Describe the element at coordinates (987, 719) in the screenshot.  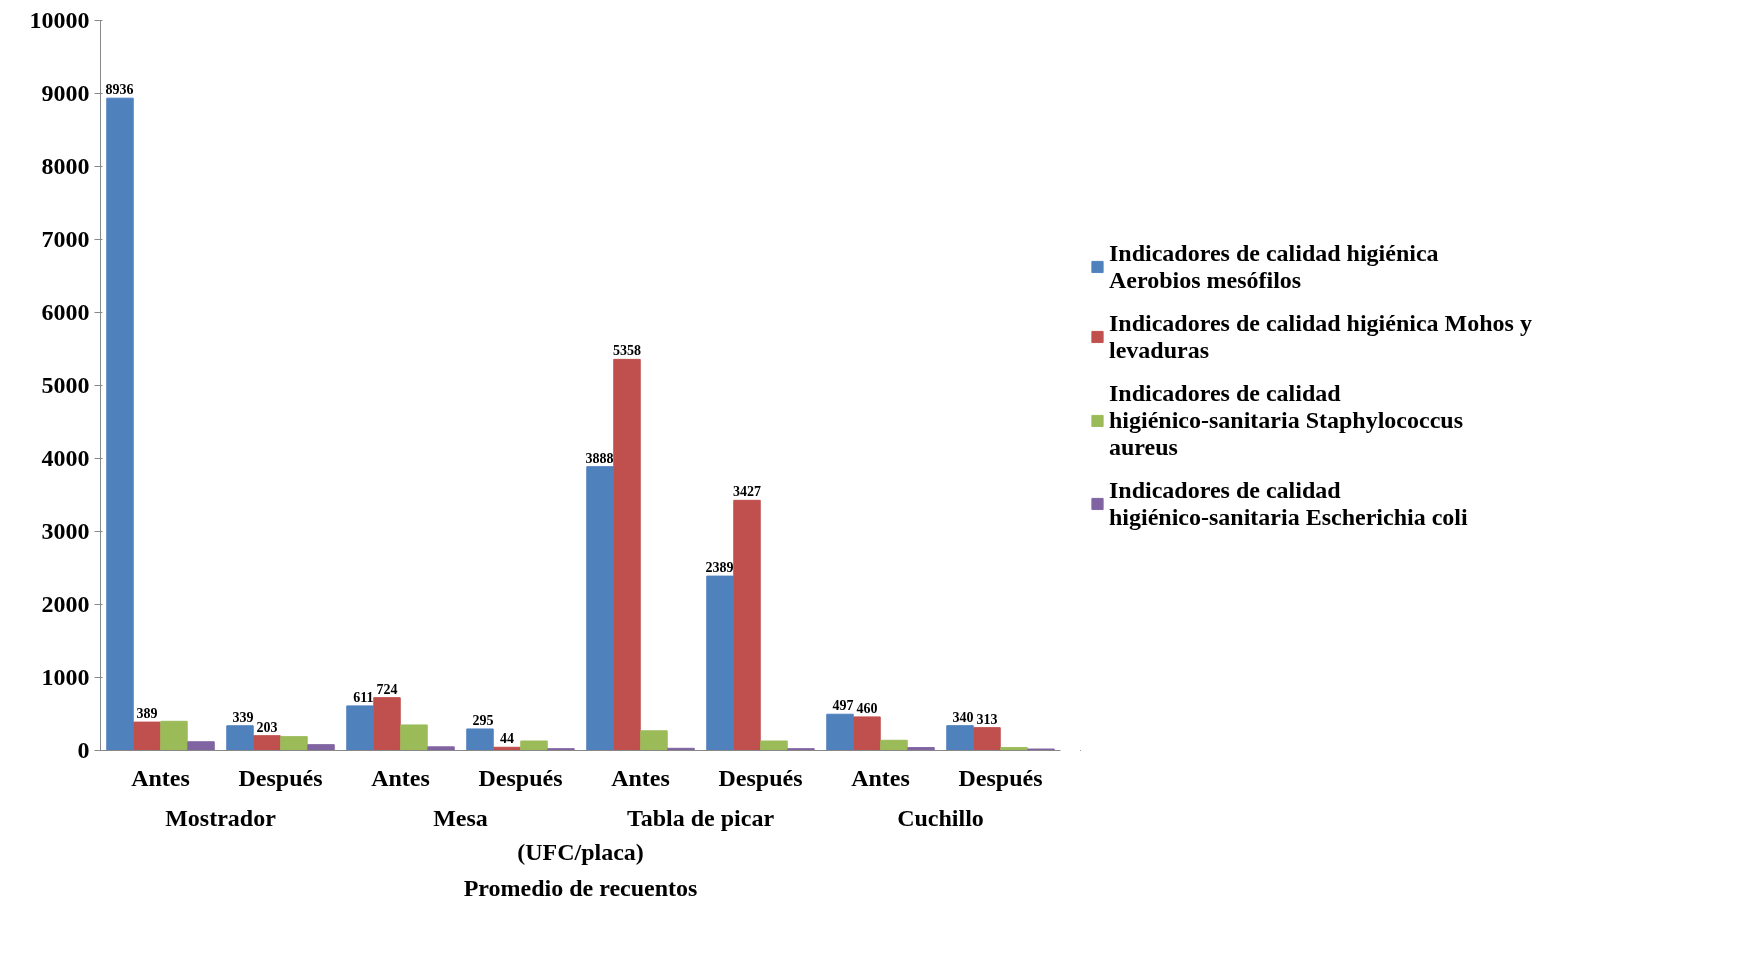
I see `data-label: 313` at that location.